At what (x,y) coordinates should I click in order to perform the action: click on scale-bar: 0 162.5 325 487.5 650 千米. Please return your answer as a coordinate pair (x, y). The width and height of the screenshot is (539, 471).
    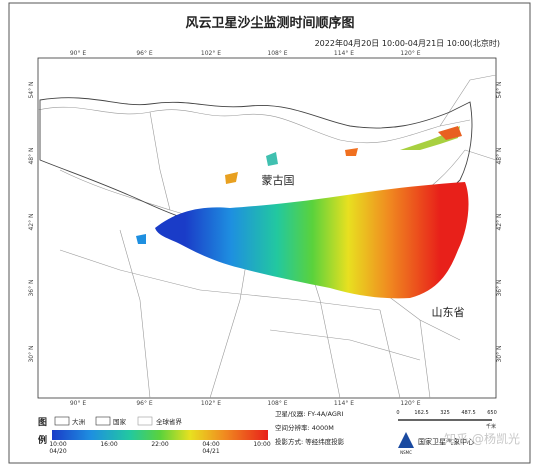
    Looking at the image, I should click on (446, 420).